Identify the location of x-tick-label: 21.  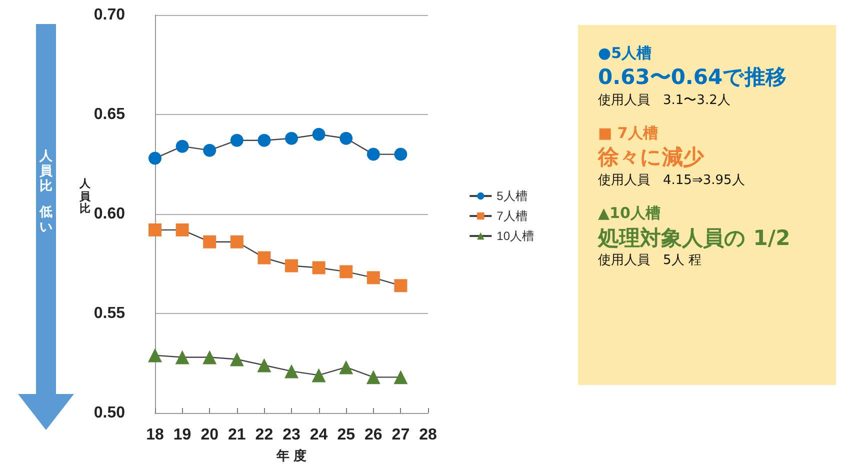
(237, 435).